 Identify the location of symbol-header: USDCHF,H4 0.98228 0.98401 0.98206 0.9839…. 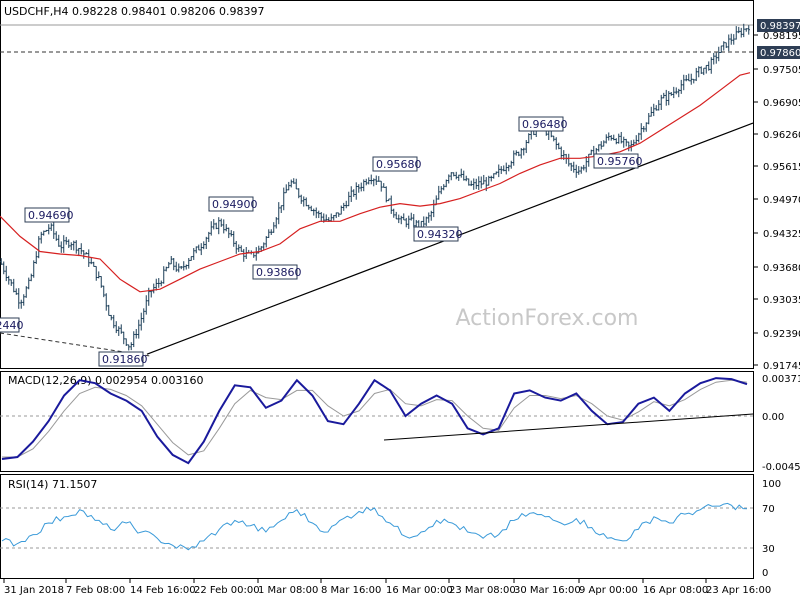
(134, 11).